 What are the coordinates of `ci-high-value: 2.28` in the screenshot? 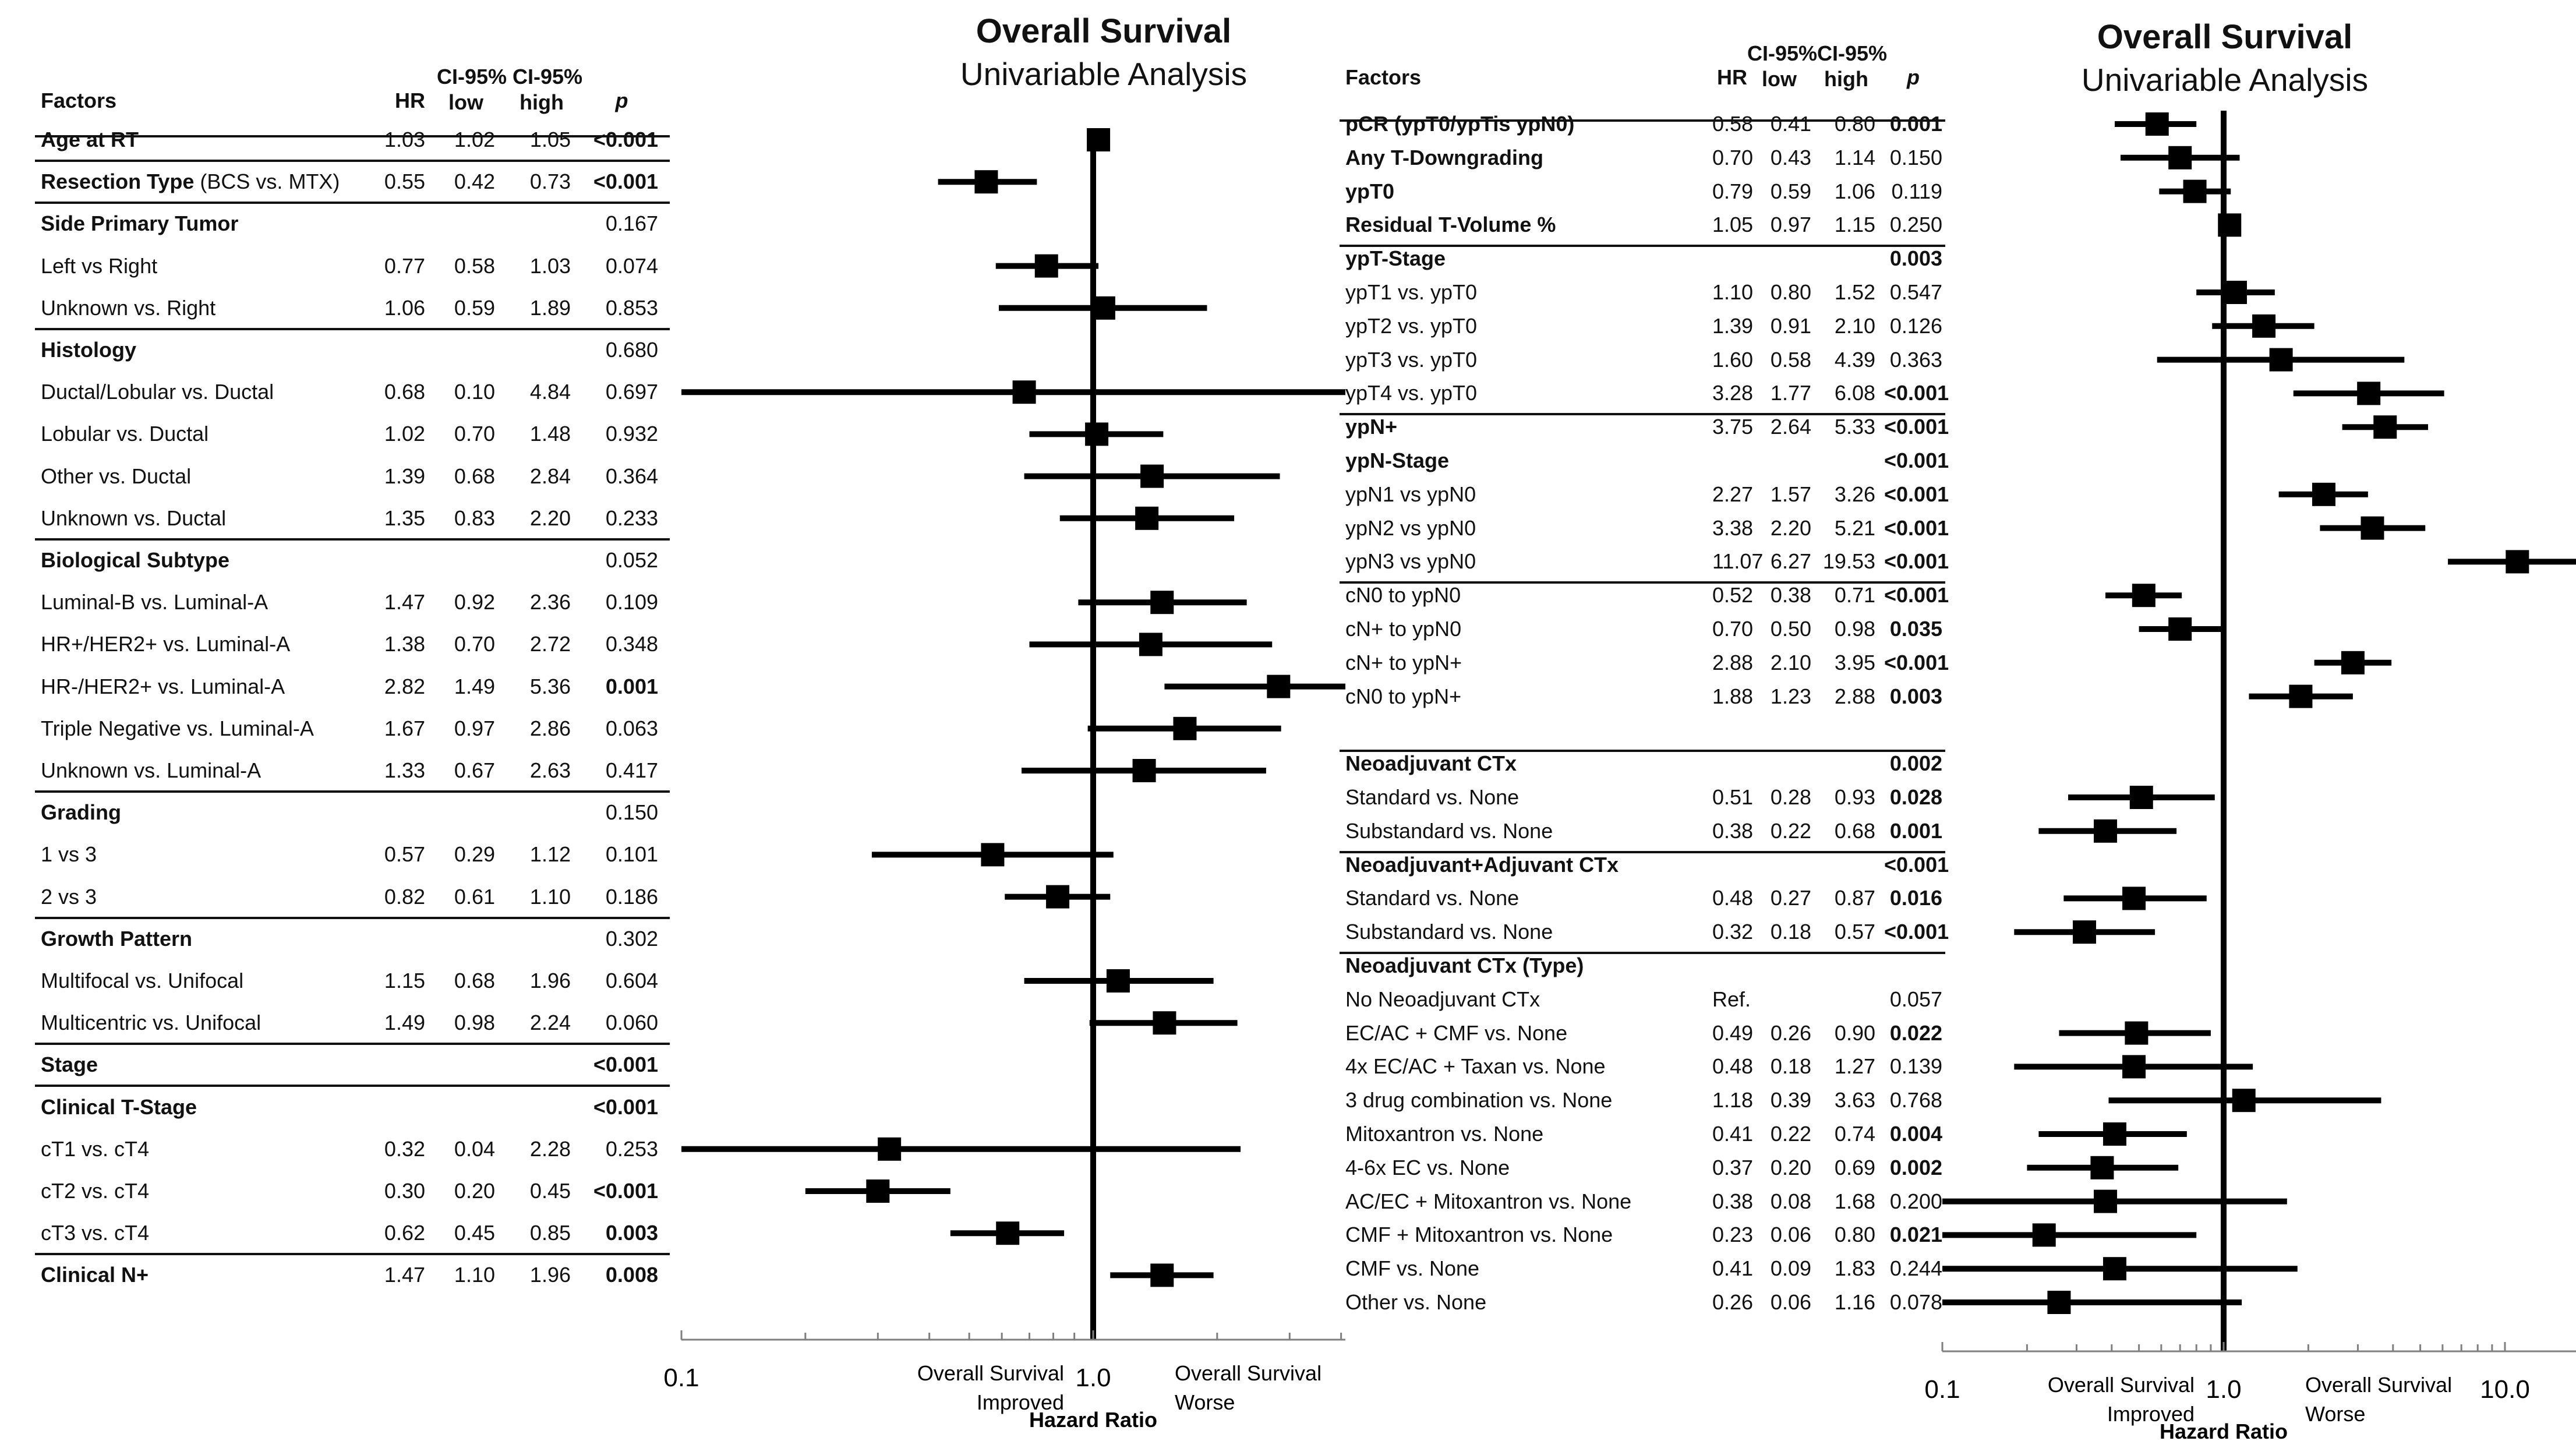 It's located at (550, 1148).